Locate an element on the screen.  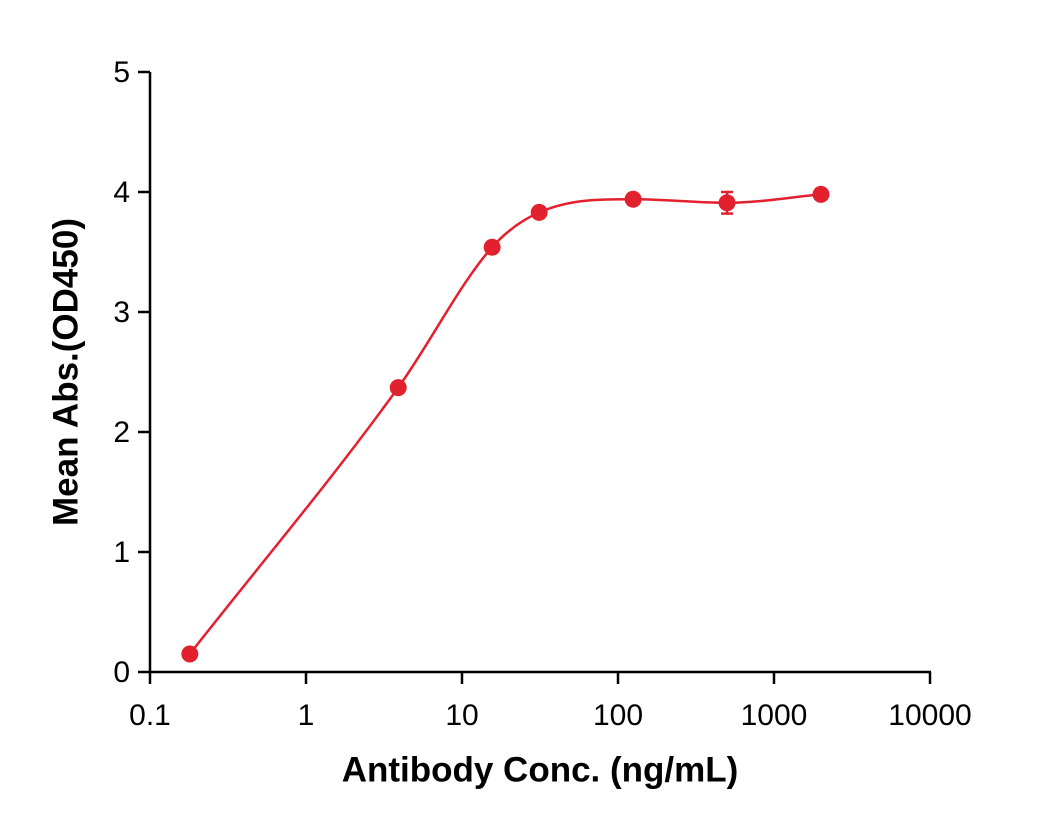
x-tick-label: 1000 is located at coordinates (774, 715).